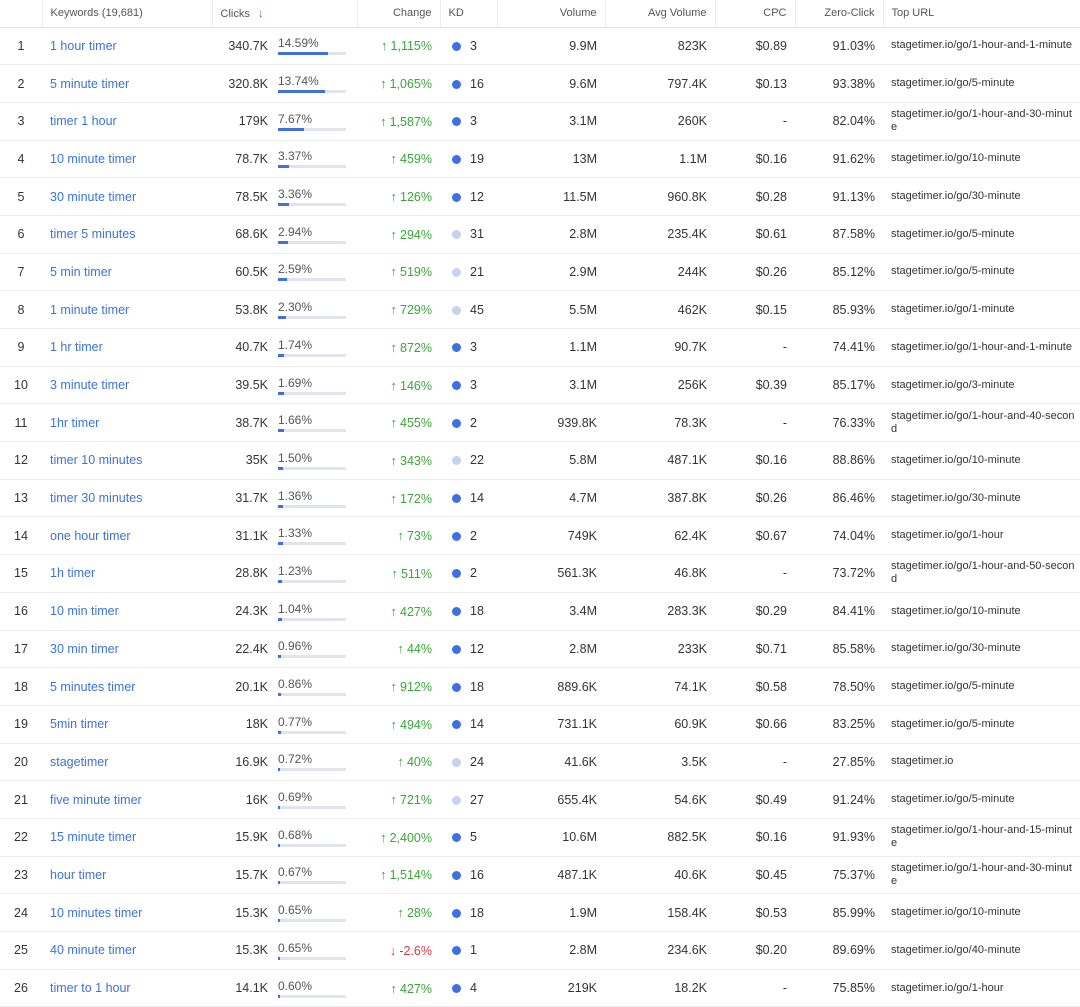  Describe the element at coordinates (78, 874) in the screenshot. I see `keyword-link: hour timer` at that location.